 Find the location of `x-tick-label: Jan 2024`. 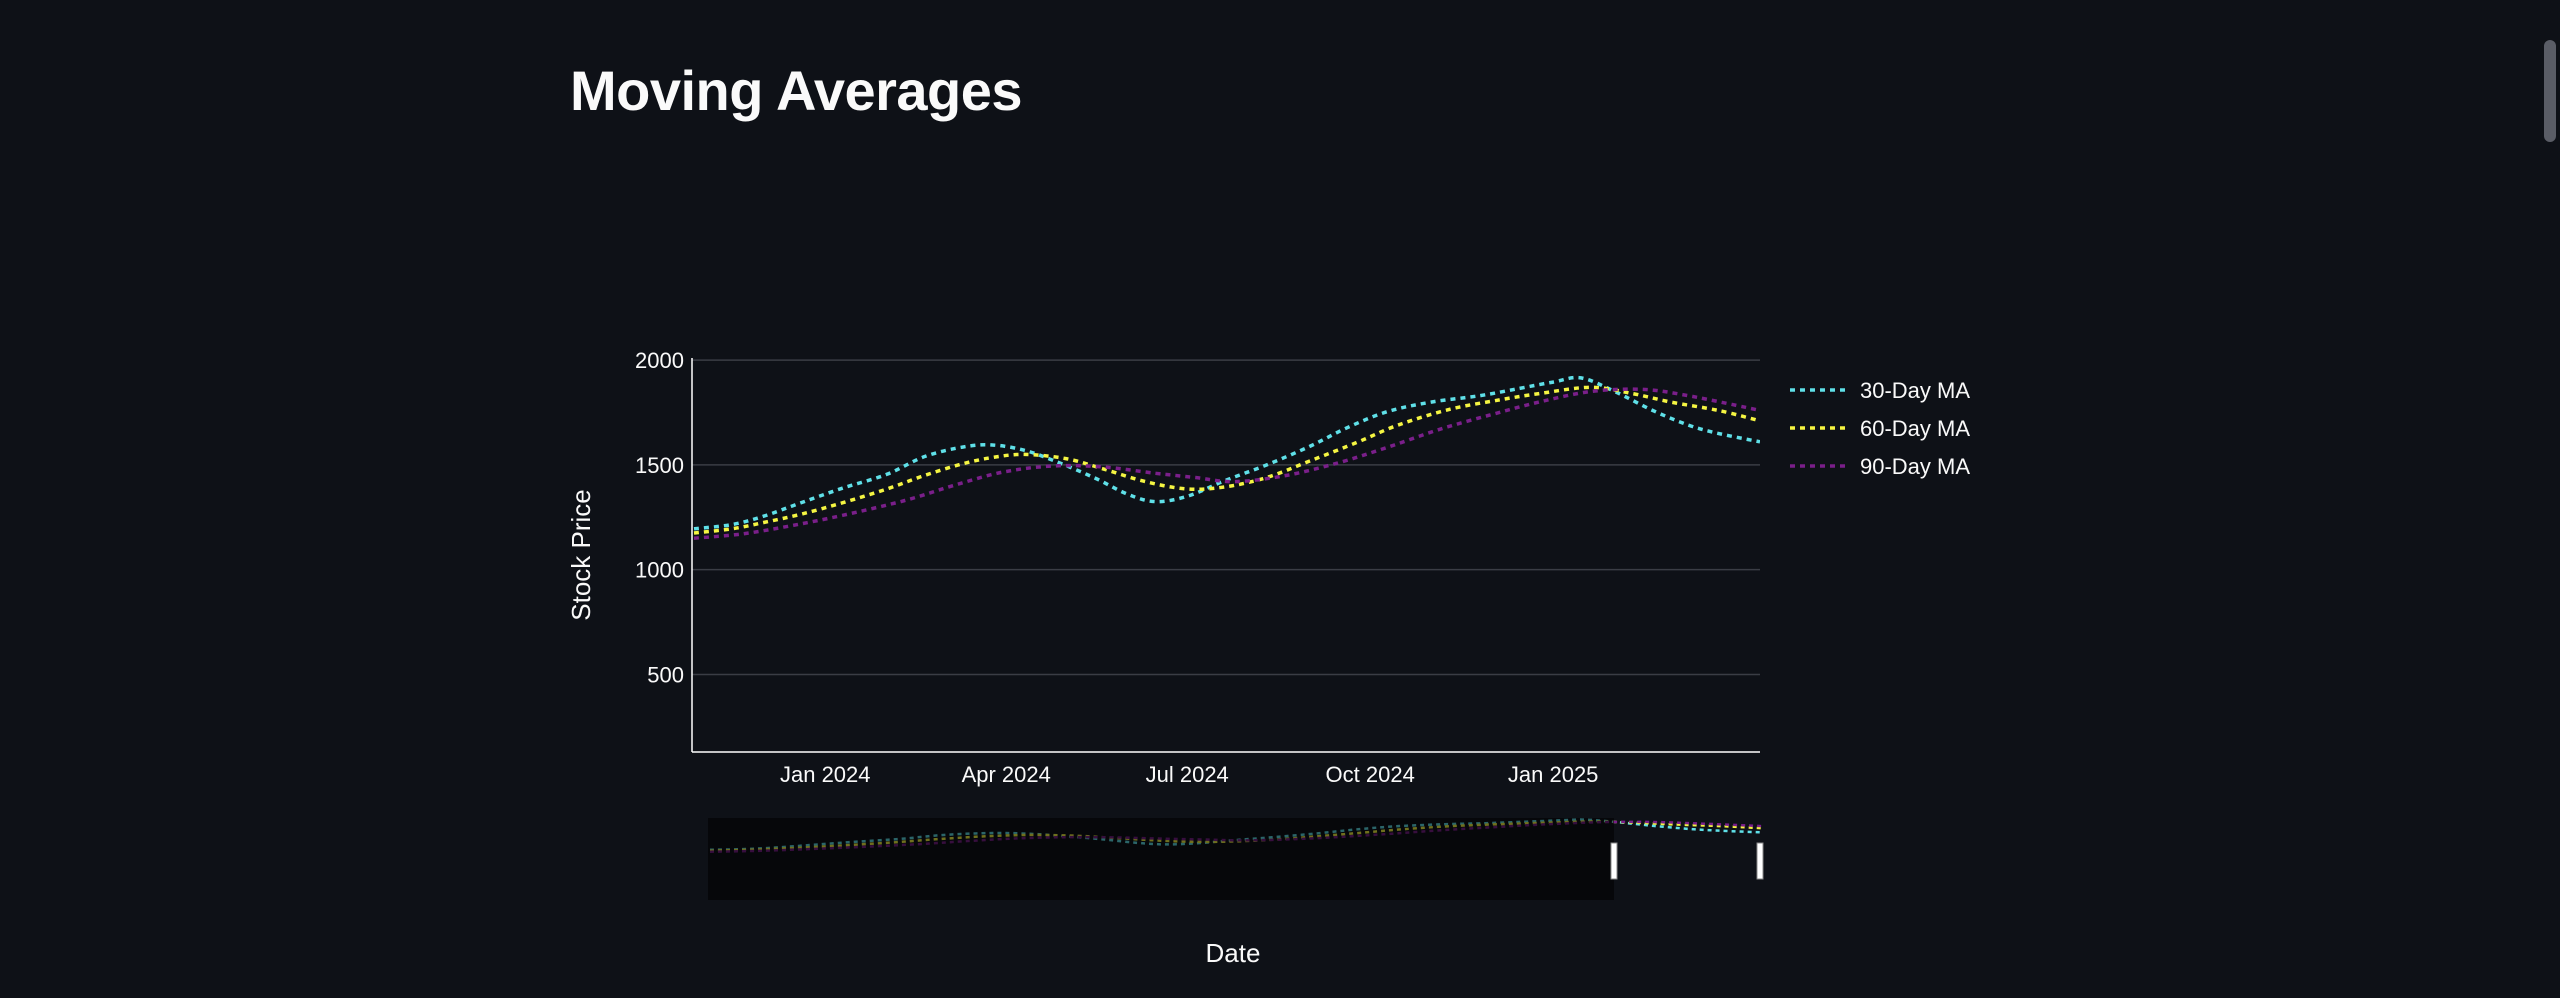

x-tick-label: Jan 2024 is located at coordinates (825, 774).